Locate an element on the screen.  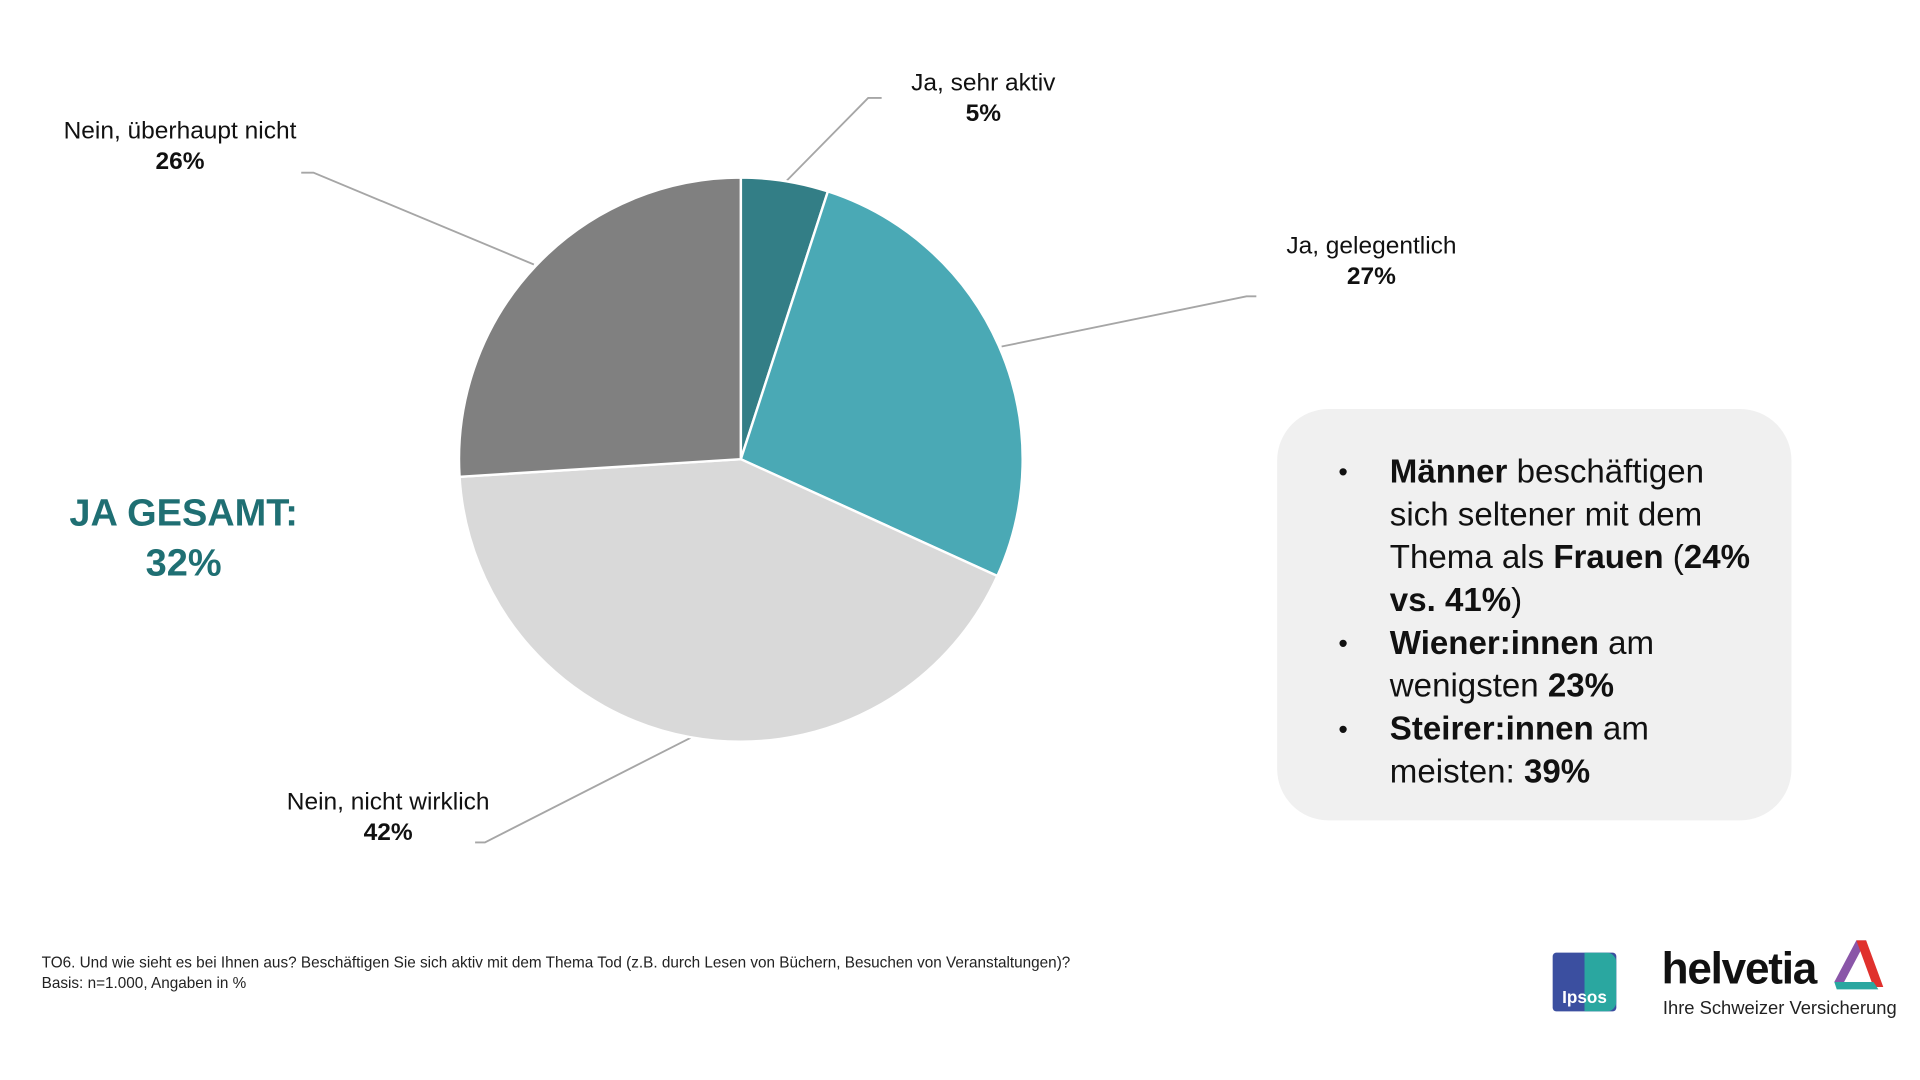
label-gelegentlich: Ja, gelegentlich 27% is located at coordinates (1371, 261).